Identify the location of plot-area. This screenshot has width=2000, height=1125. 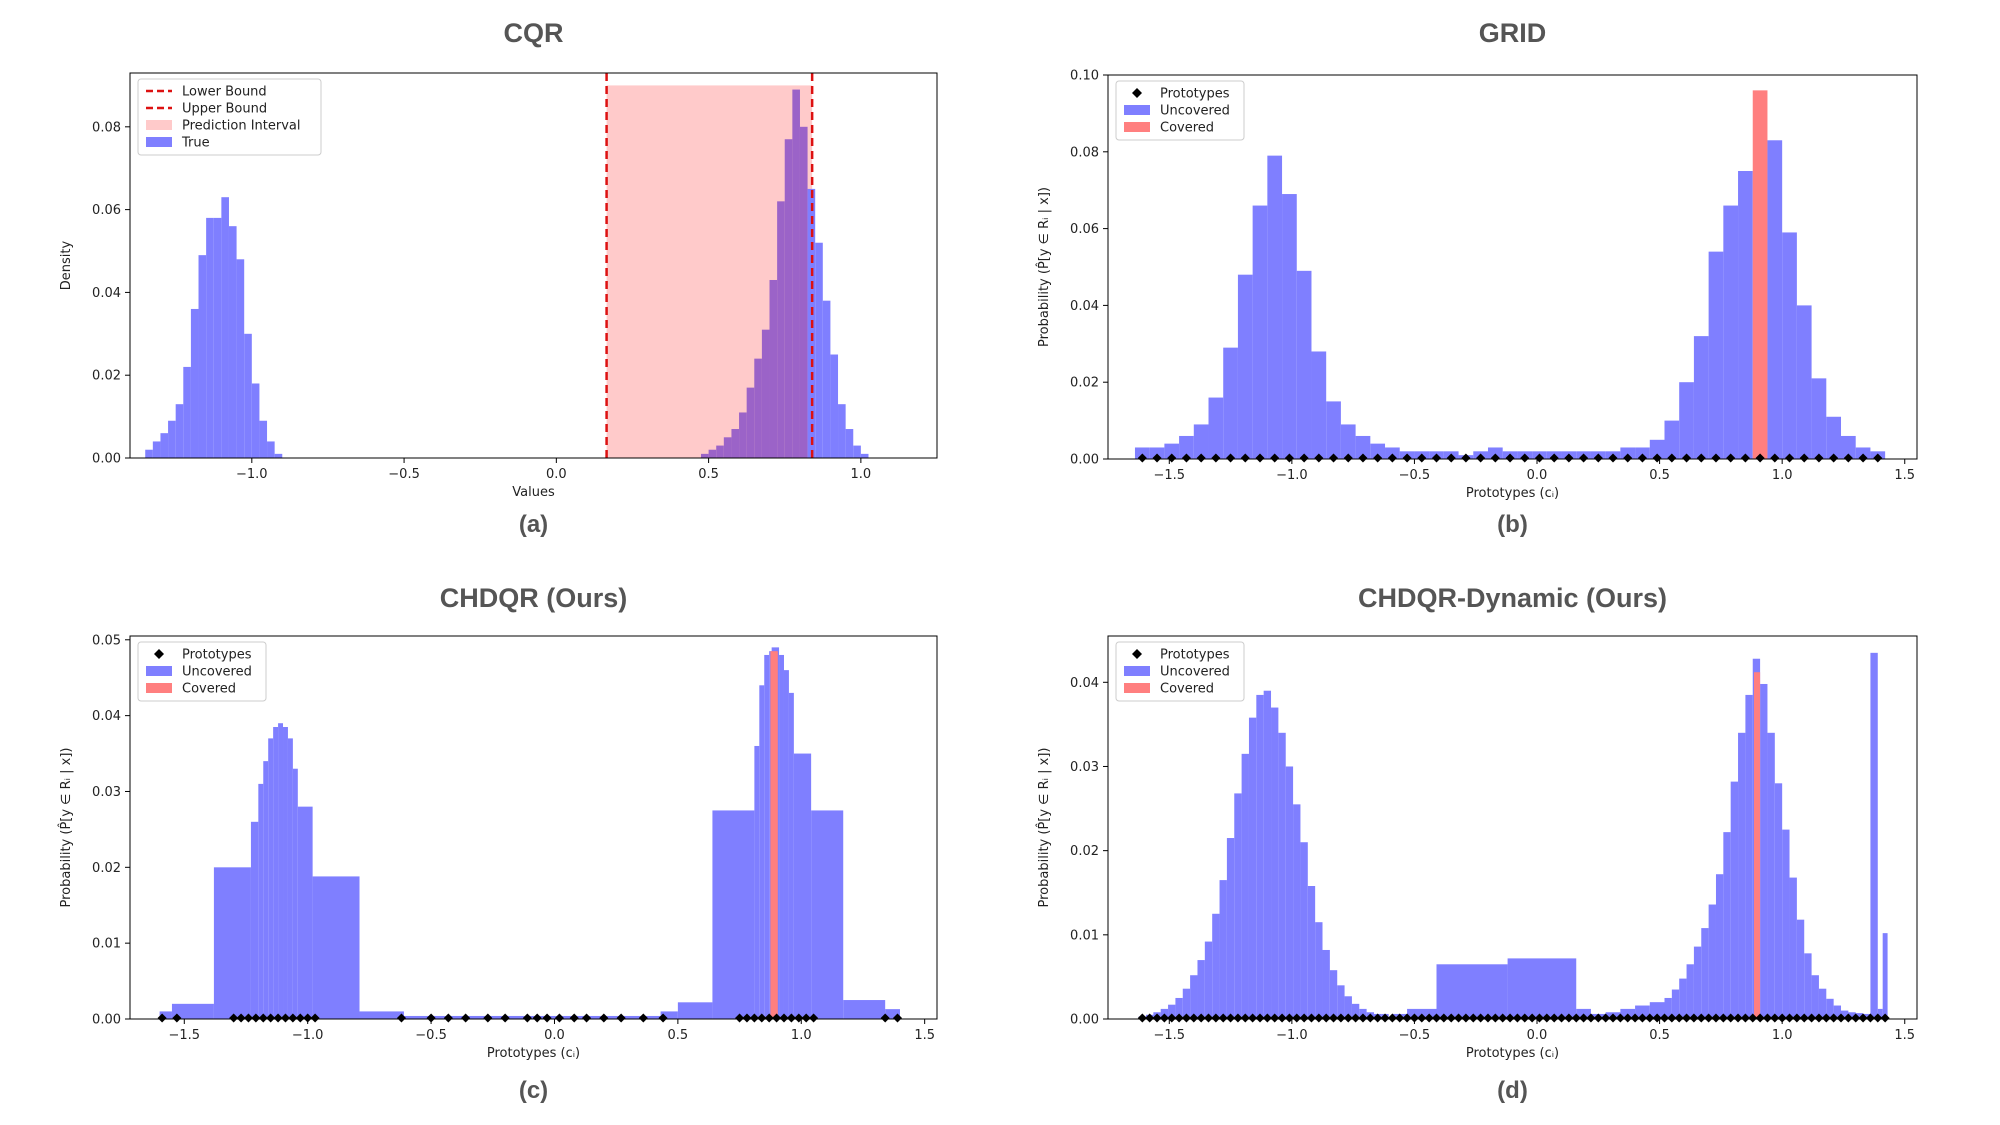
(507, 266).